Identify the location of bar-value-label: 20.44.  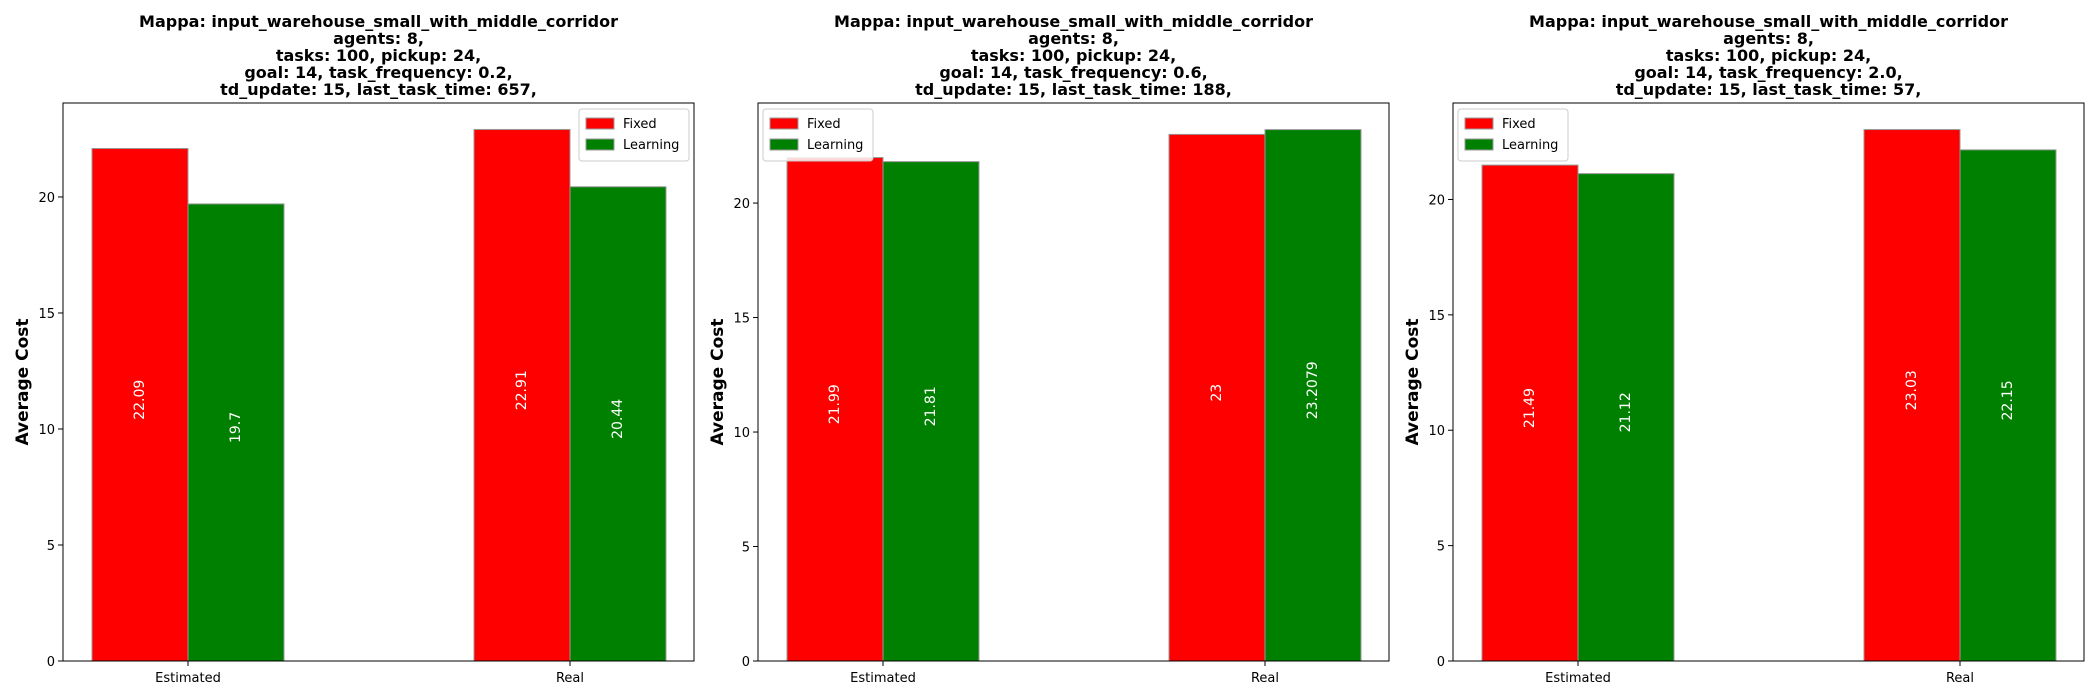
(618, 419).